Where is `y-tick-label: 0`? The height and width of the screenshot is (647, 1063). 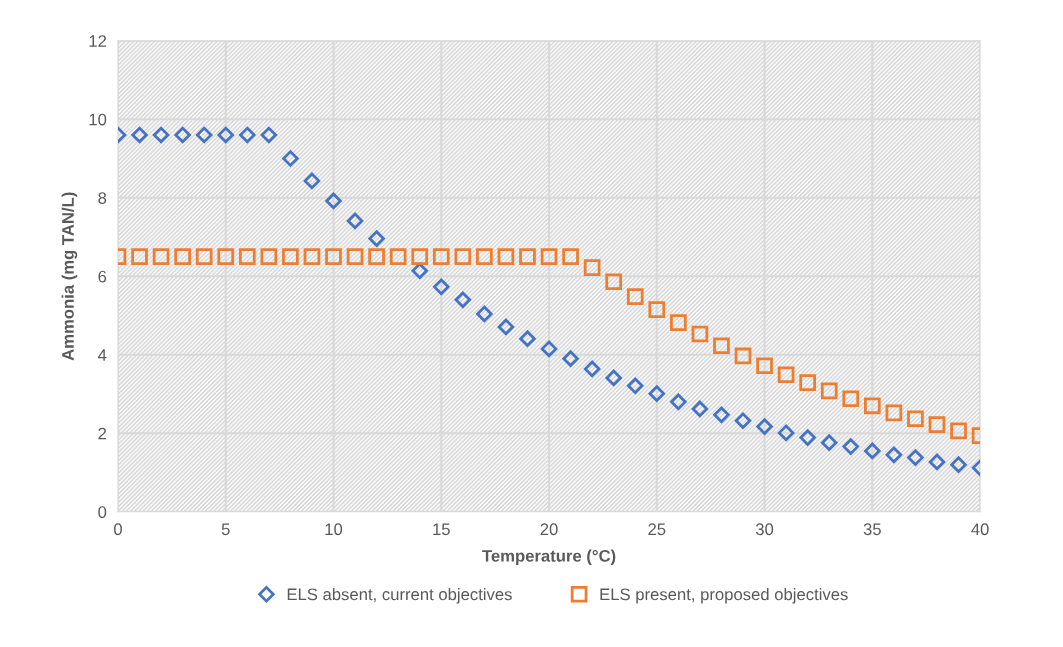 y-tick-label: 0 is located at coordinates (102, 512).